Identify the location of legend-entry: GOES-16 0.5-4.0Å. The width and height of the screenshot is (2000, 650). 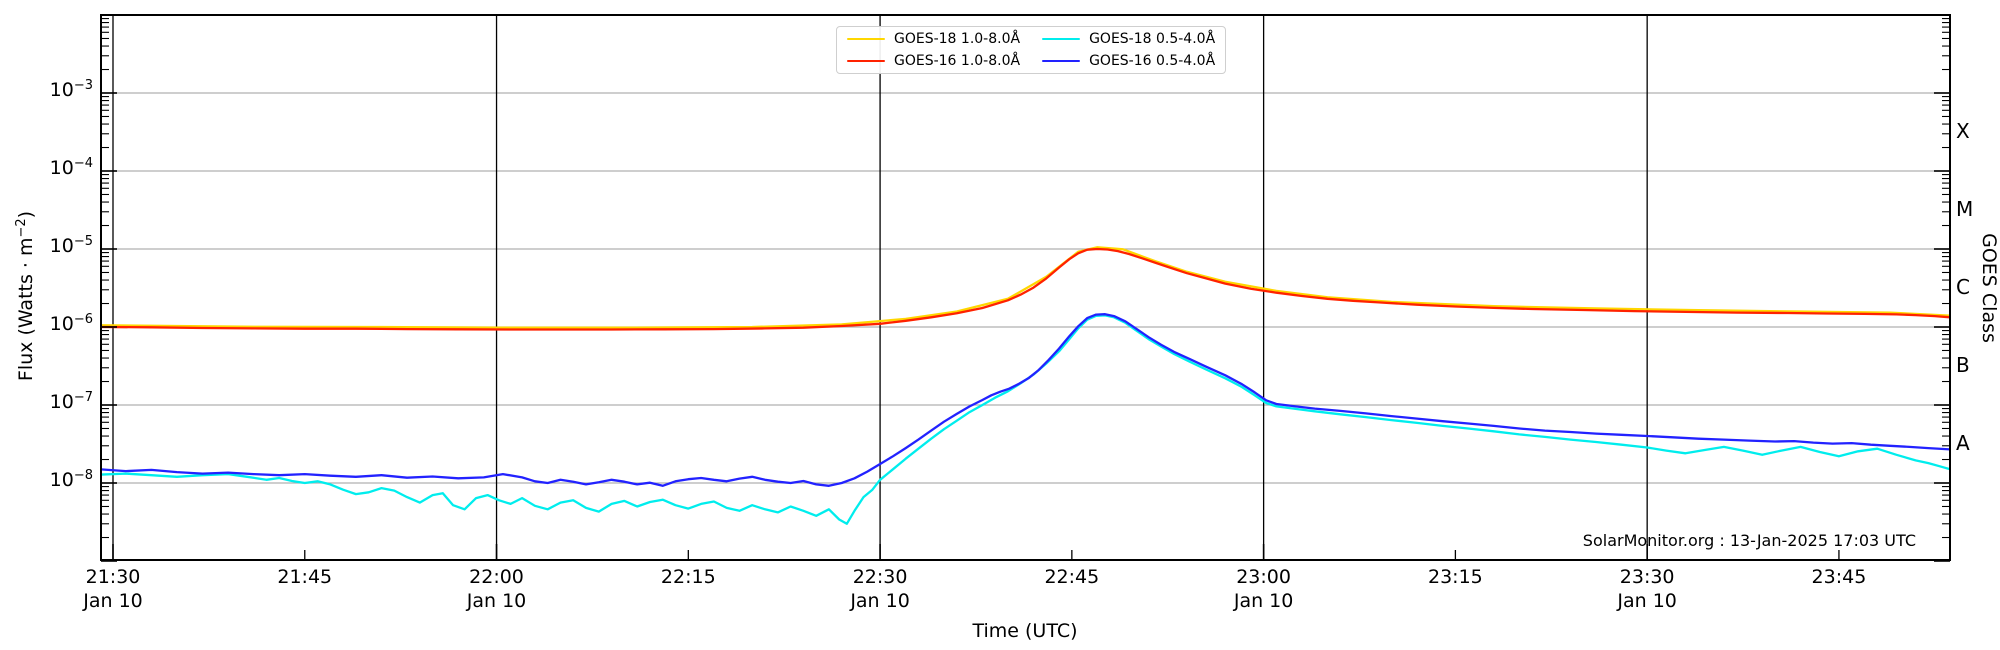
(1128, 61).